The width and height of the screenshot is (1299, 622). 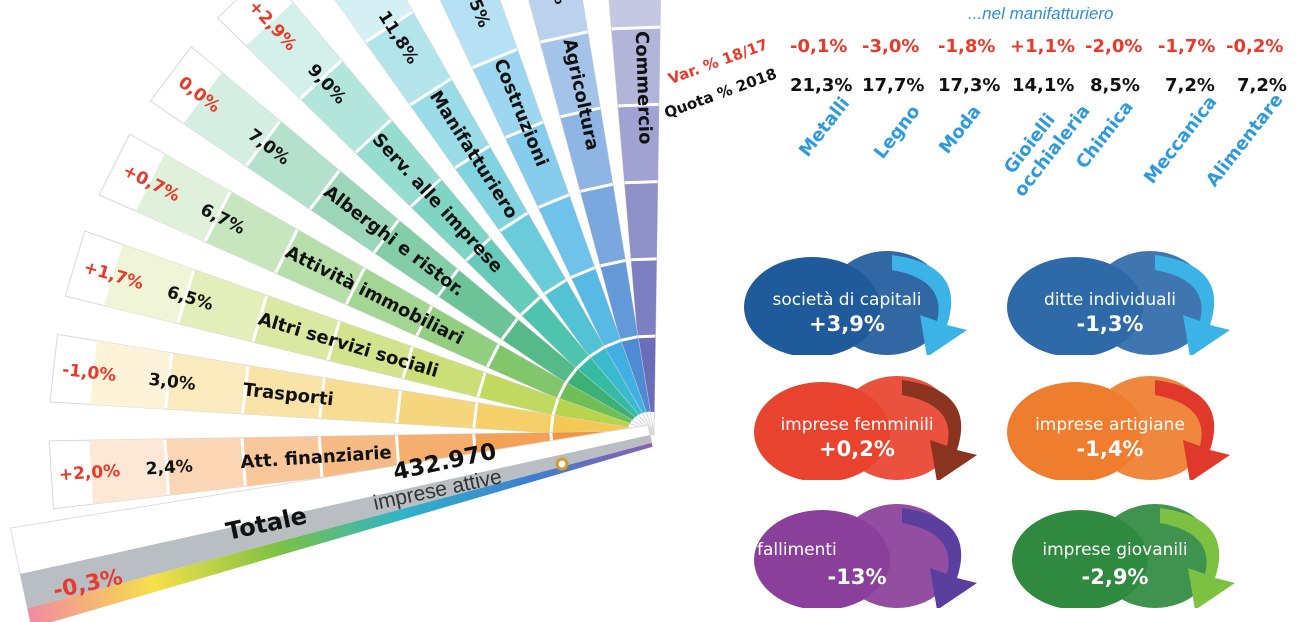 I want to click on stat-value: -1,4%, so click(x=1110, y=449).